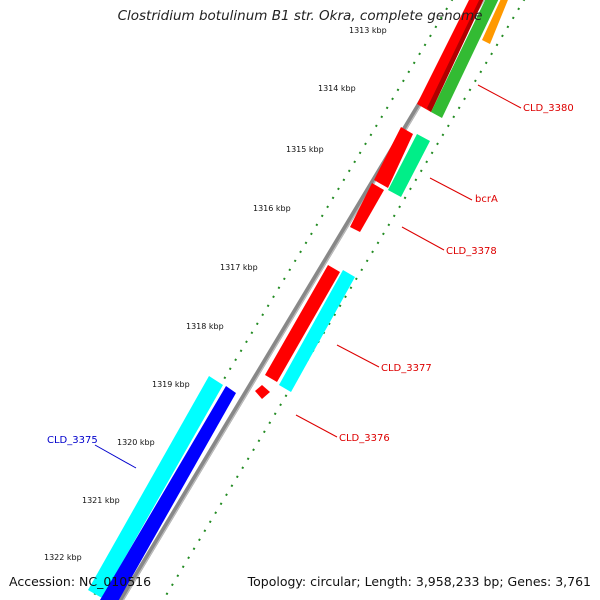  What do you see at coordinates (63, 557) in the screenshot?
I see `tick-label-1322: 1322 kbp` at bounding box center [63, 557].